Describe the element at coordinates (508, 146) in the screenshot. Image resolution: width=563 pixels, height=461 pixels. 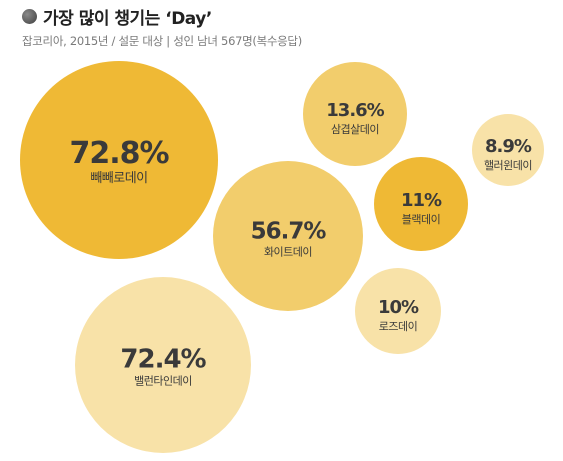
I see `bubble-value-label: 8.9%` at that location.